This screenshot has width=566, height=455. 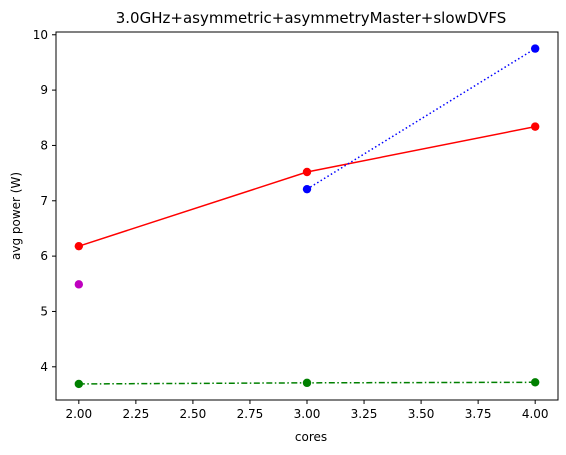 What do you see at coordinates (40, 35) in the screenshot?
I see `y-tick-label: 10` at bounding box center [40, 35].